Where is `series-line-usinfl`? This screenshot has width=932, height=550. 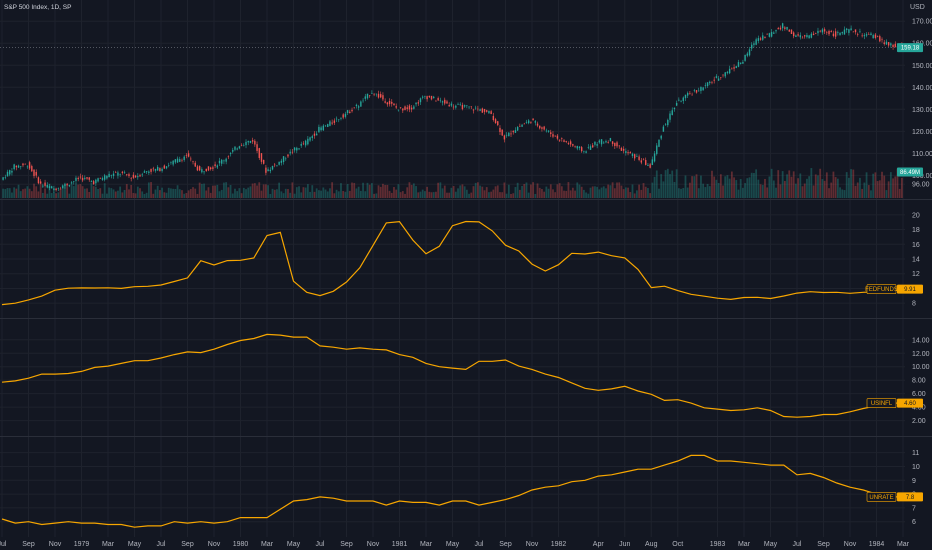 series-line-usinfl is located at coordinates (452, 375).